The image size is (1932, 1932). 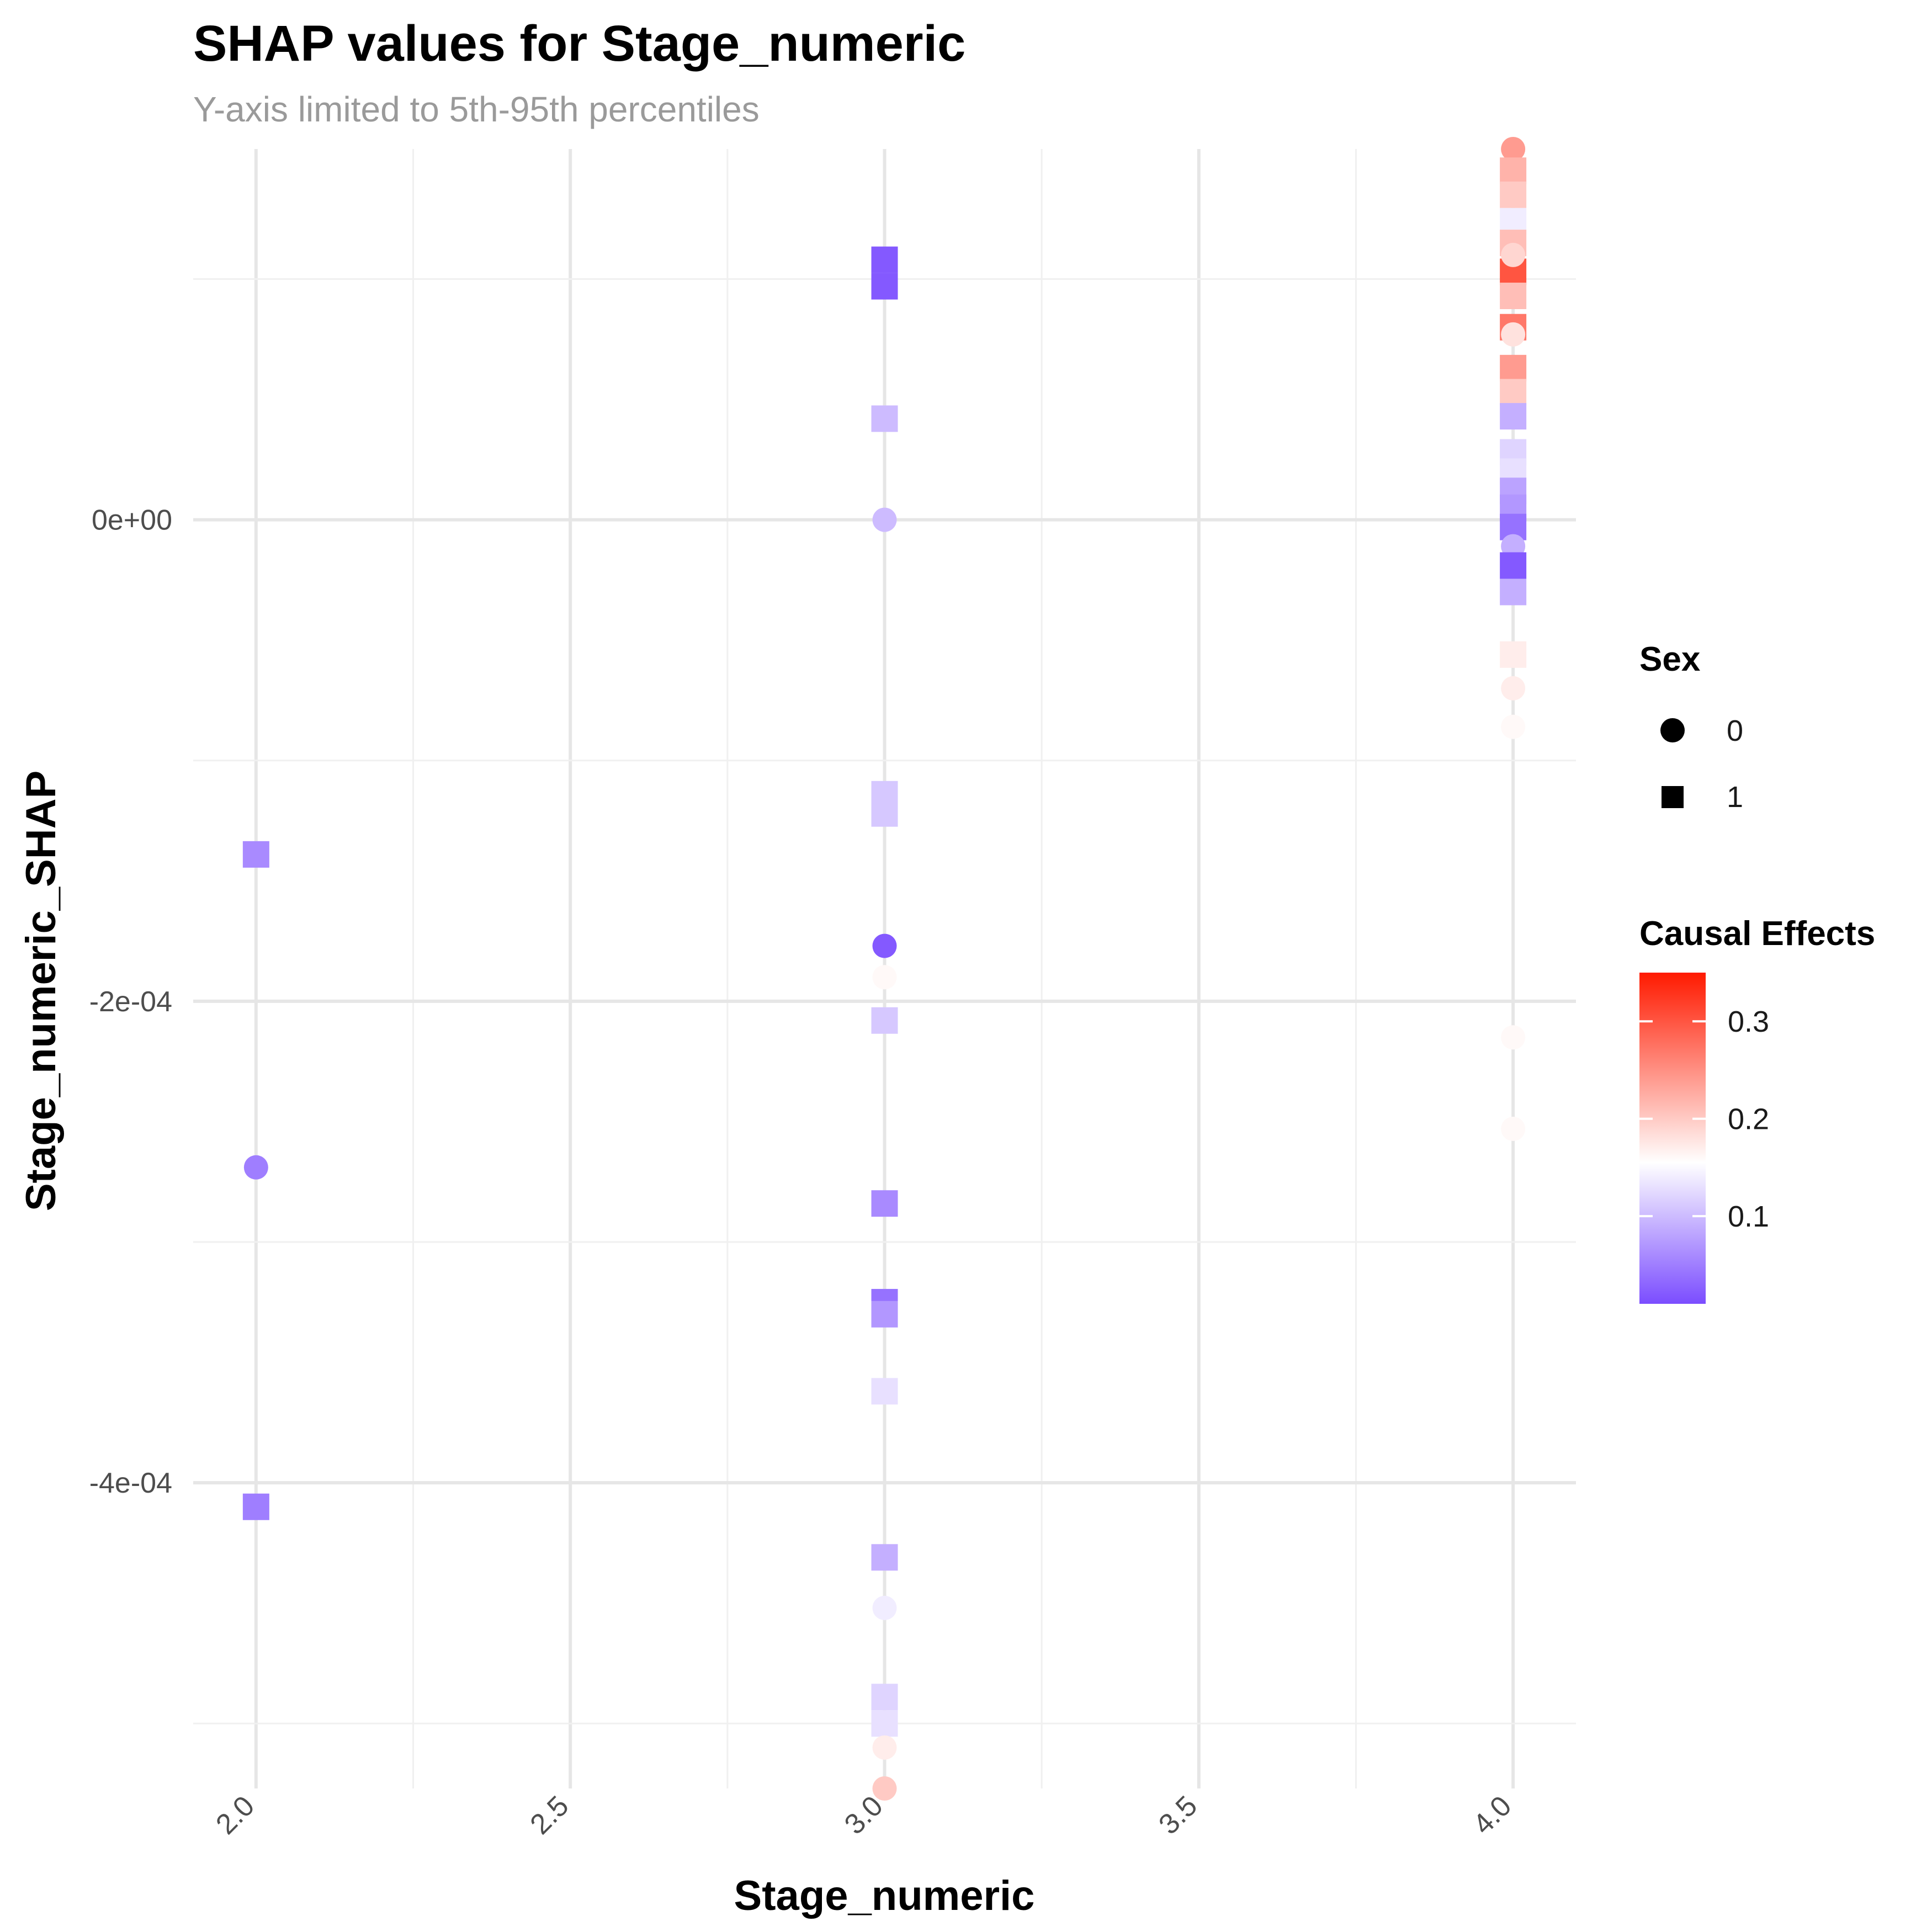 What do you see at coordinates (885, 1896) in the screenshot?
I see `x-axis-title: Stage_numeric` at bounding box center [885, 1896].